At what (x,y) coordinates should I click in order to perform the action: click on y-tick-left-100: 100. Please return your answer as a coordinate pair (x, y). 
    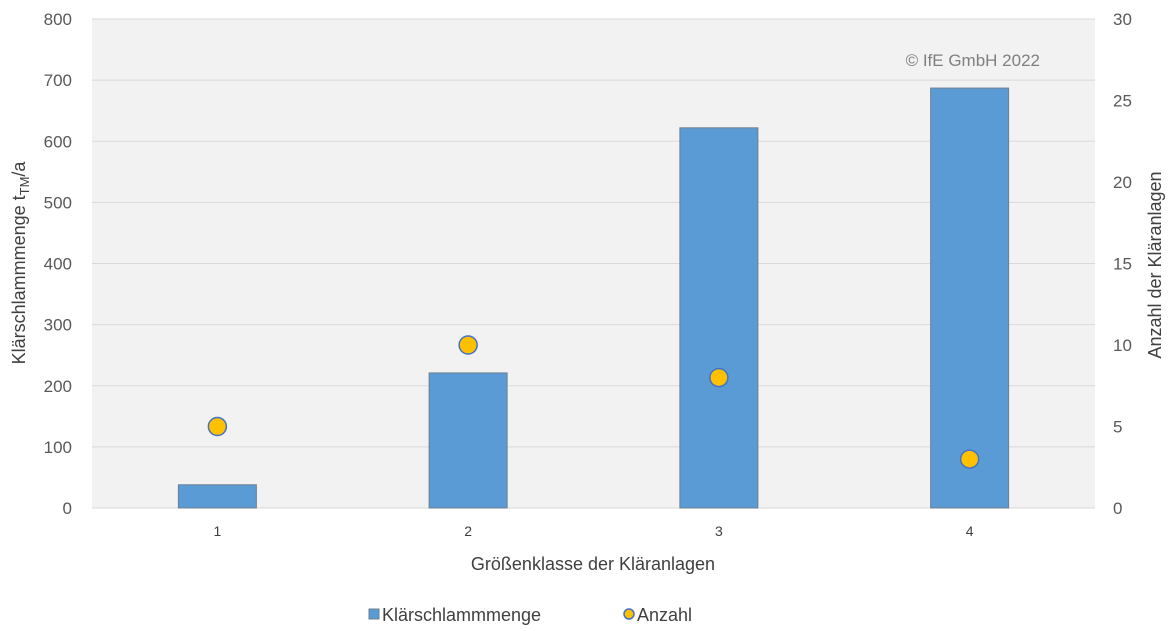
    Looking at the image, I should click on (58, 447).